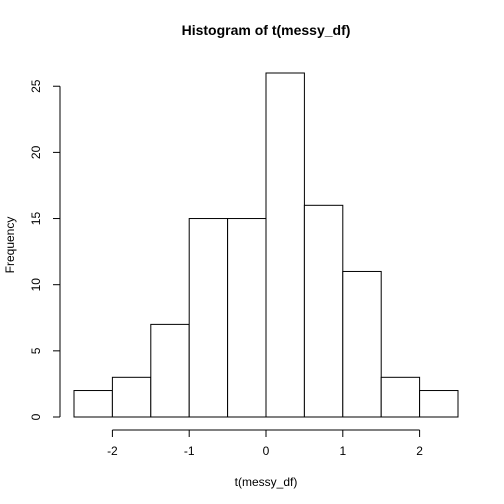  I want to click on y-tick-label: 25, so click(36, 86).